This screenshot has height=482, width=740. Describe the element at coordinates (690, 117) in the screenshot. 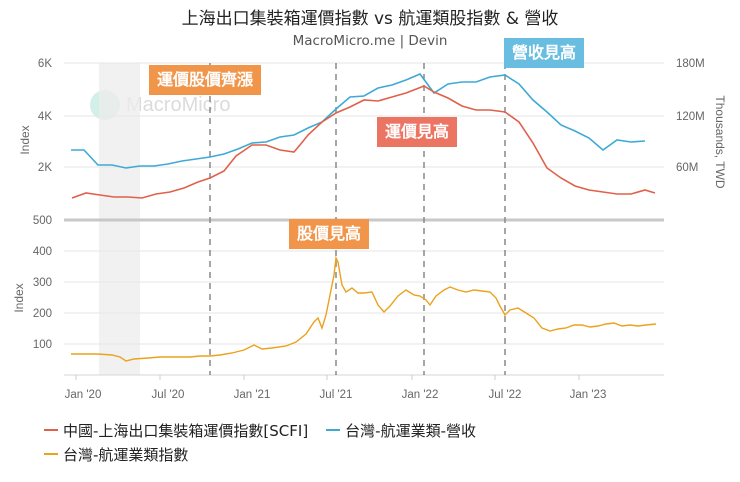

I see `y-right-tick-120m: 120M` at that location.